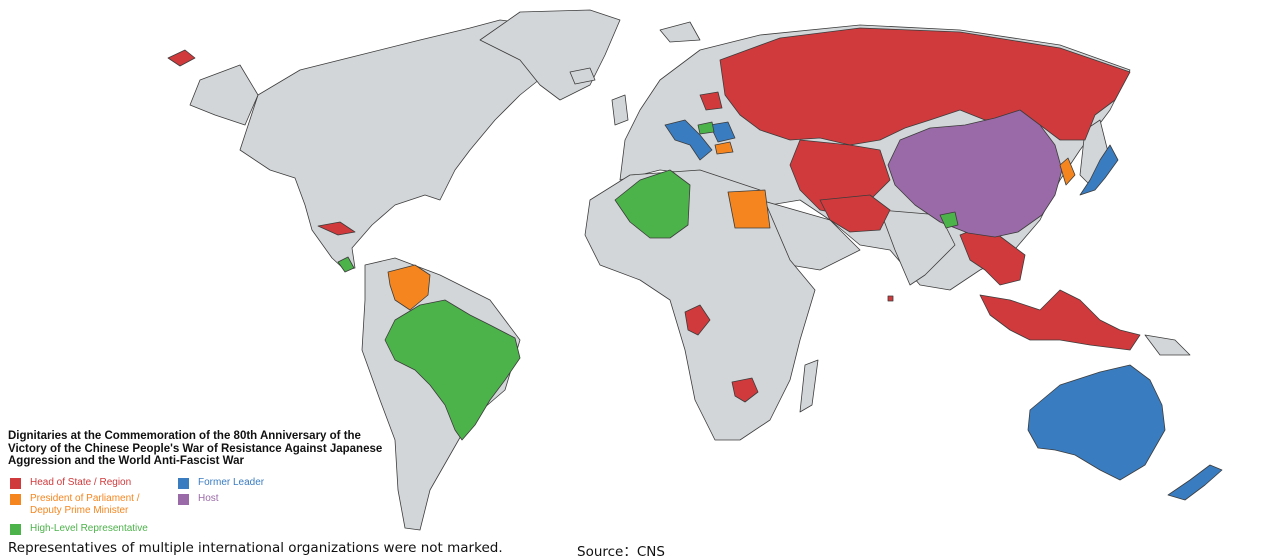 This screenshot has width=1280, height=560. What do you see at coordinates (711, 101) in the screenshot?
I see `serbia-belarus` at bounding box center [711, 101].